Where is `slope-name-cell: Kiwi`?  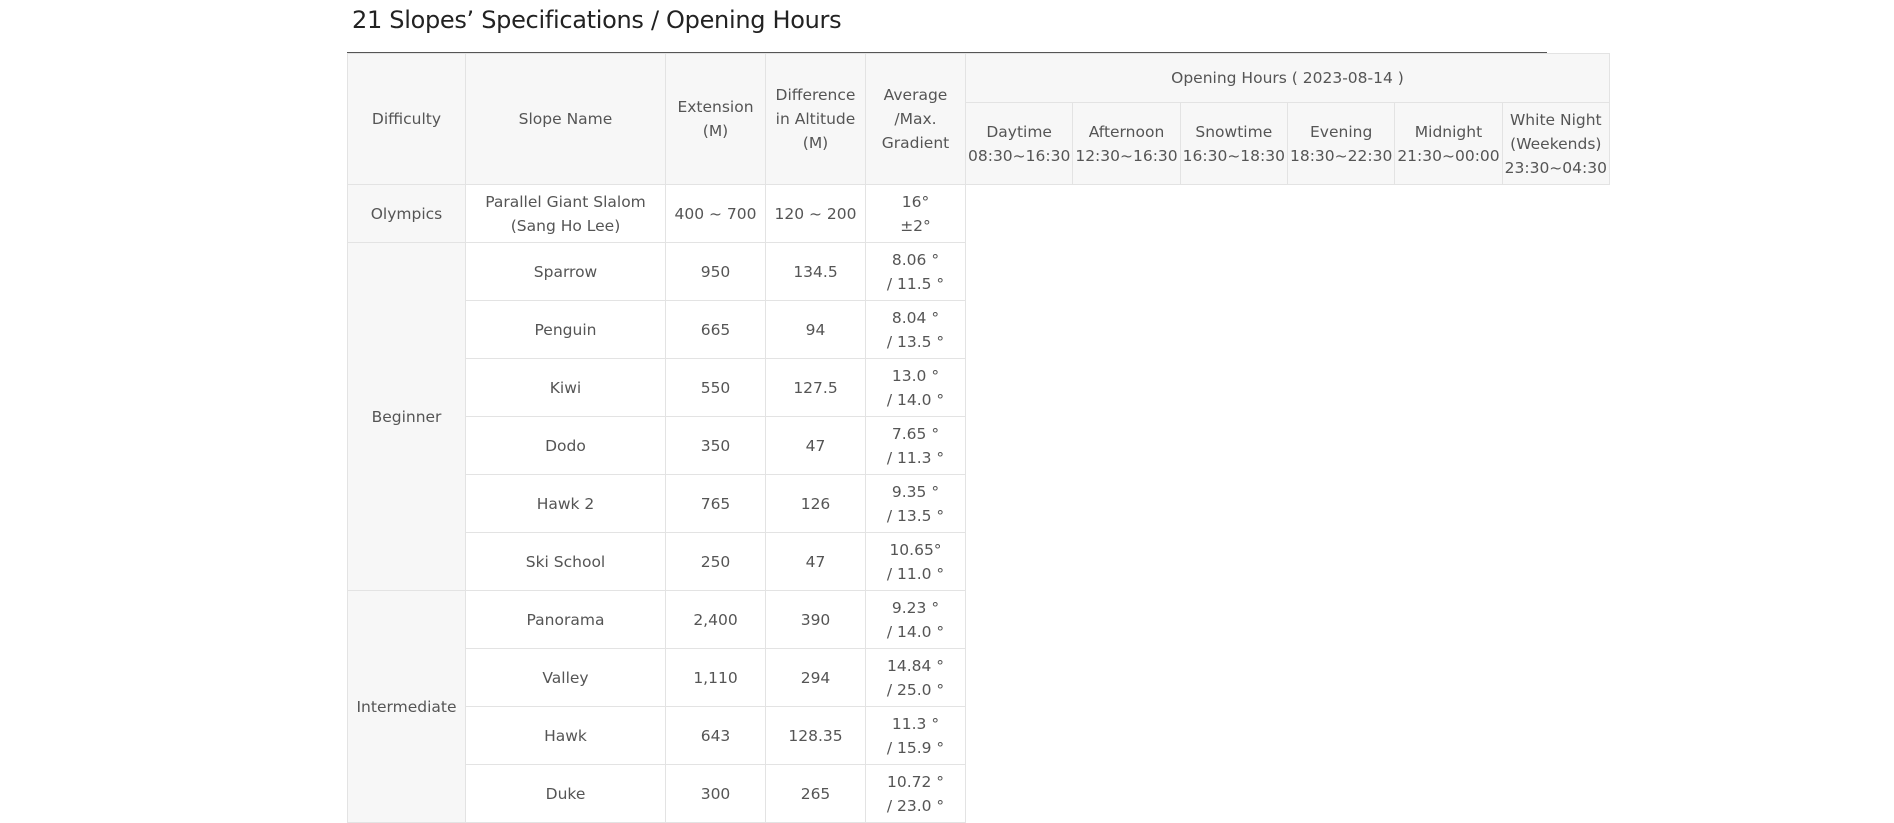
slope-name-cell: Kiwi is located at coordinates (565, 387).